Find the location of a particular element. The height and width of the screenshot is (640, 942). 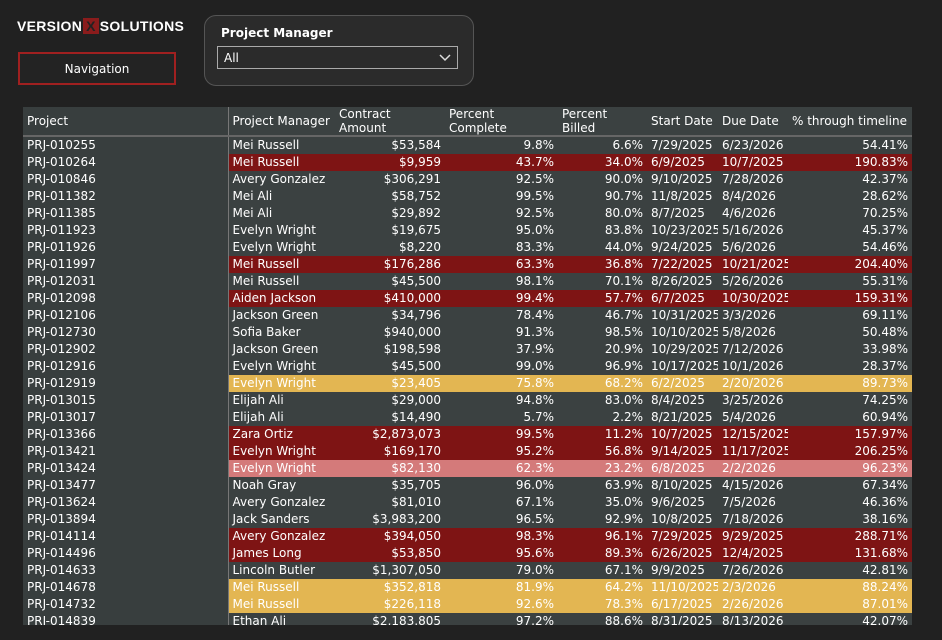

table-cell: 67.1% is located at coordinates (534, 502).